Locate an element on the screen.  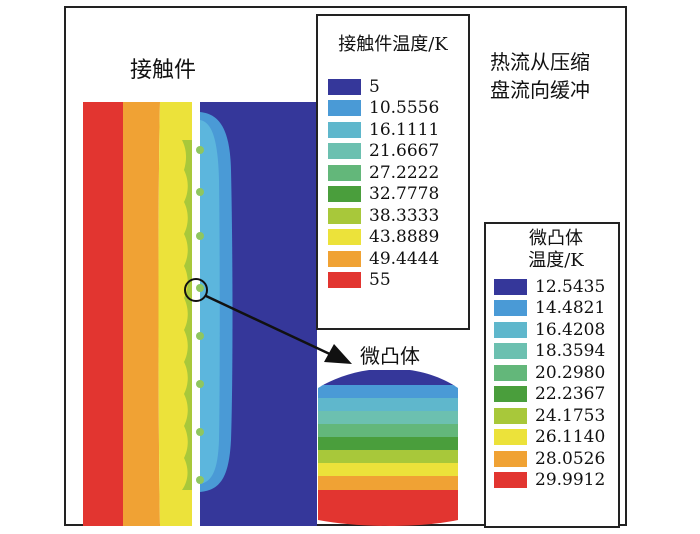
legend-value: 16.4208 is located at coordinates (570, 329).